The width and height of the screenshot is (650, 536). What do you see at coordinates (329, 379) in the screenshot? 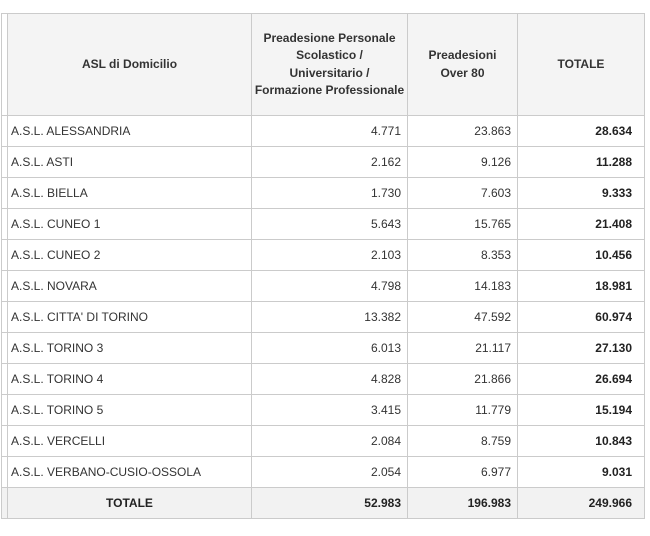
I see `scolastico-value-cell: 4.828` at bounding box center [329, 379].